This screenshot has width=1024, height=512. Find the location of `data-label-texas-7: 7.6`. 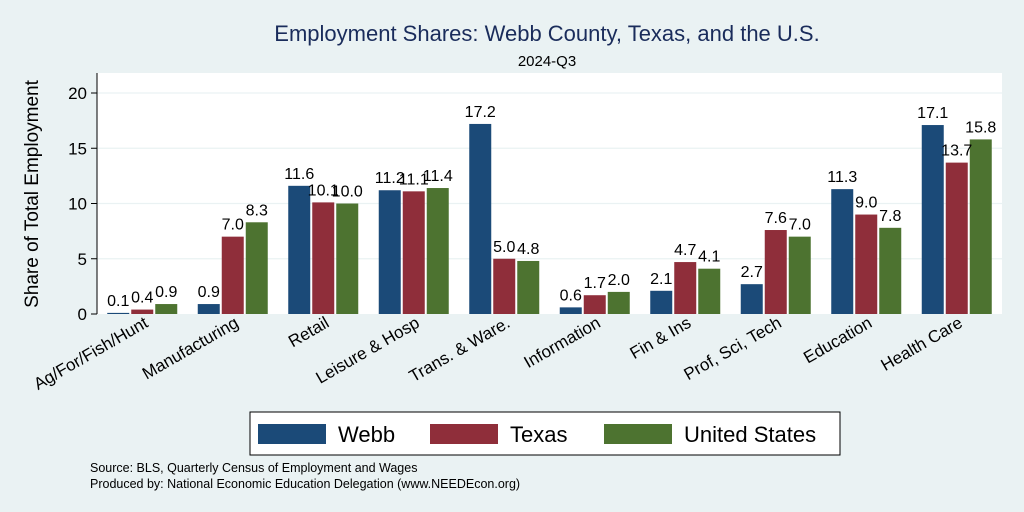

data-label-texas-7: 7.6 is located at coordinates (776, 218).